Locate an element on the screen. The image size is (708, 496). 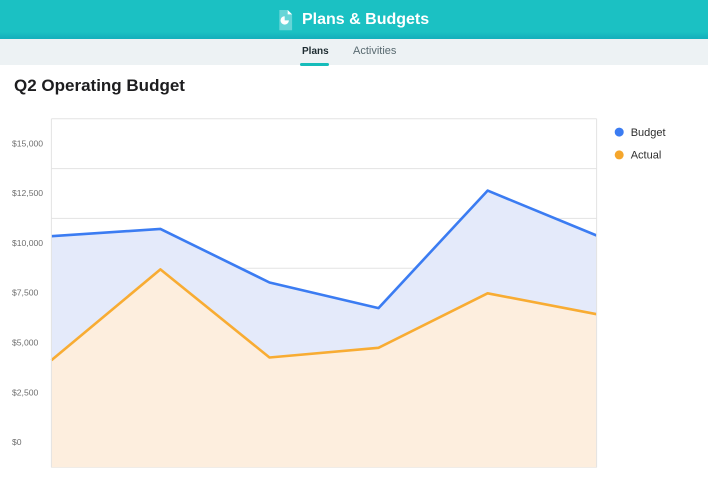
svg-text: $0 is located at coordinates (17, 442).